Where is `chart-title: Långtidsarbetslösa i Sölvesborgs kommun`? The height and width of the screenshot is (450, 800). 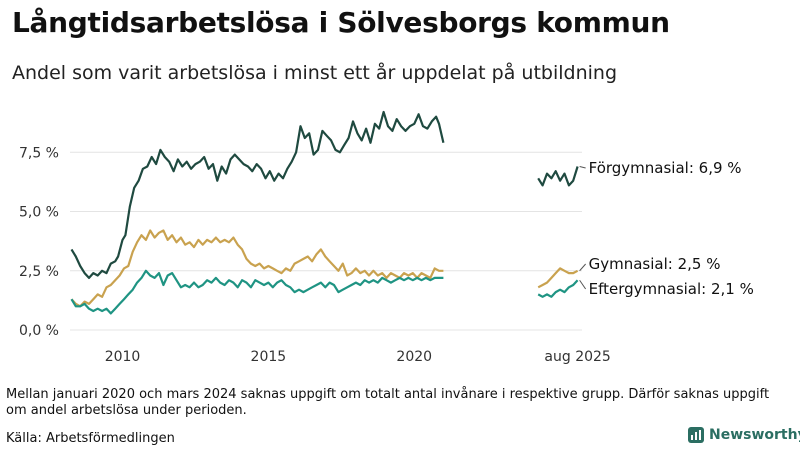
chart-title: Långtidsarbetslösa i Sölvesborgs kommun is located at coordinates (341, 22).